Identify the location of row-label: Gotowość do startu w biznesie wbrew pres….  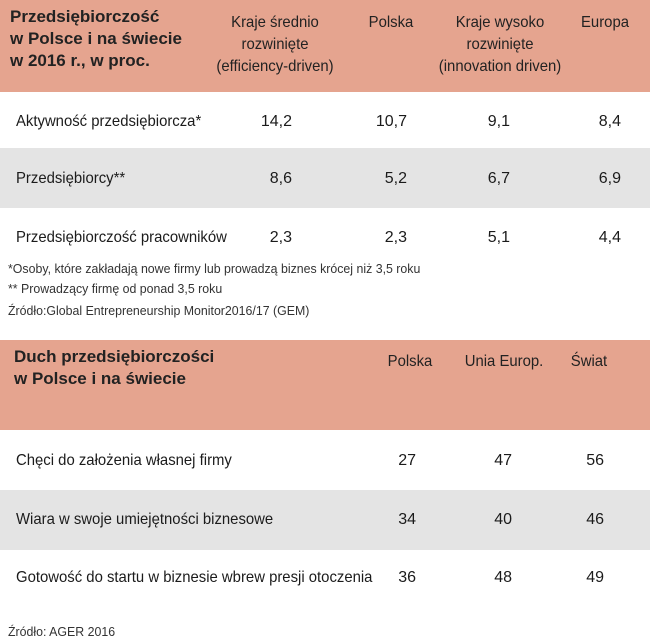
(194, 577).